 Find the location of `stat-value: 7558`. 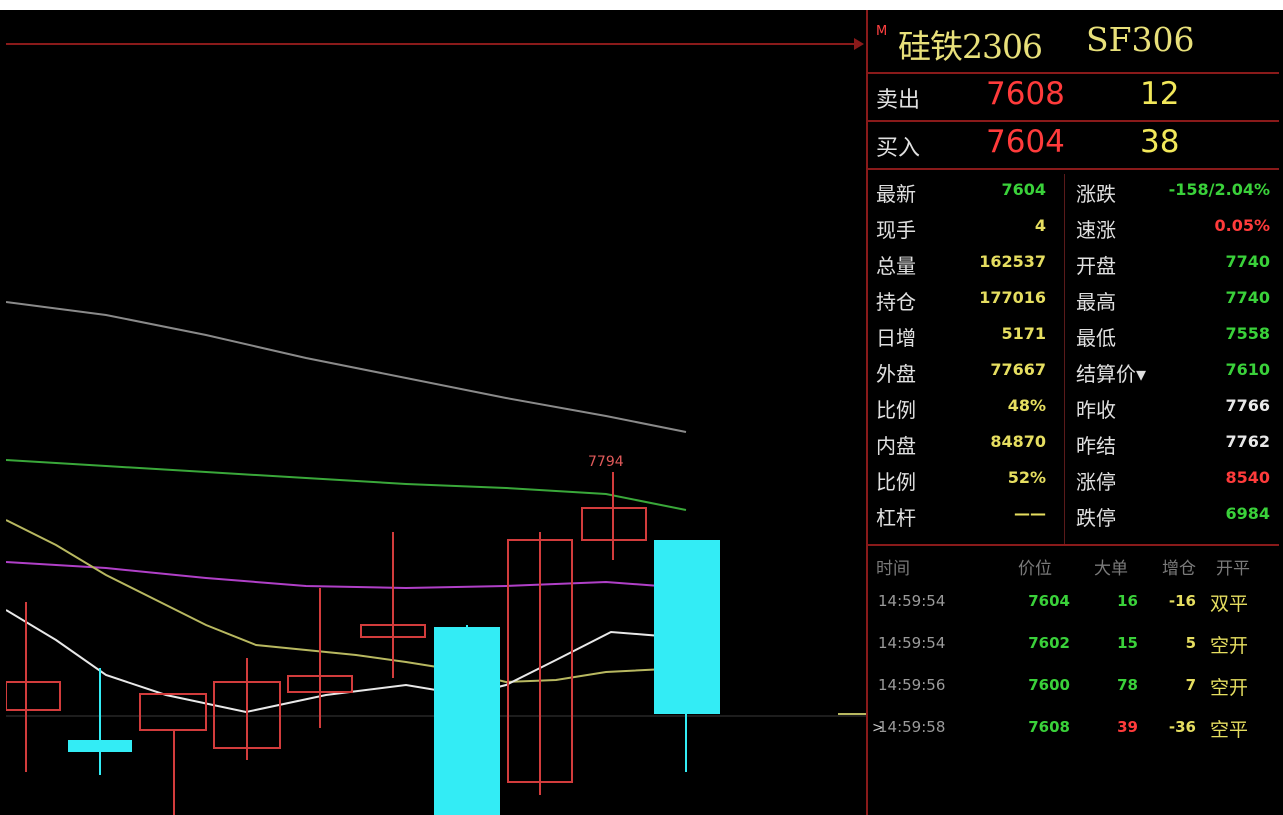

stat-value: 7558 is located at coordinates (1247, 333).